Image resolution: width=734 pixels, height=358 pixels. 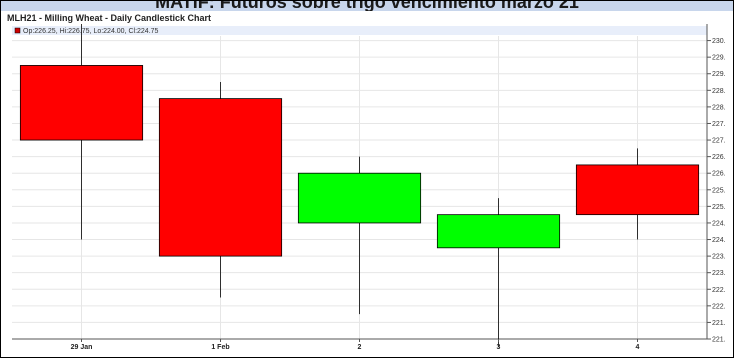 I want to click on xtick-label: 4, so click(x=638, y=347).